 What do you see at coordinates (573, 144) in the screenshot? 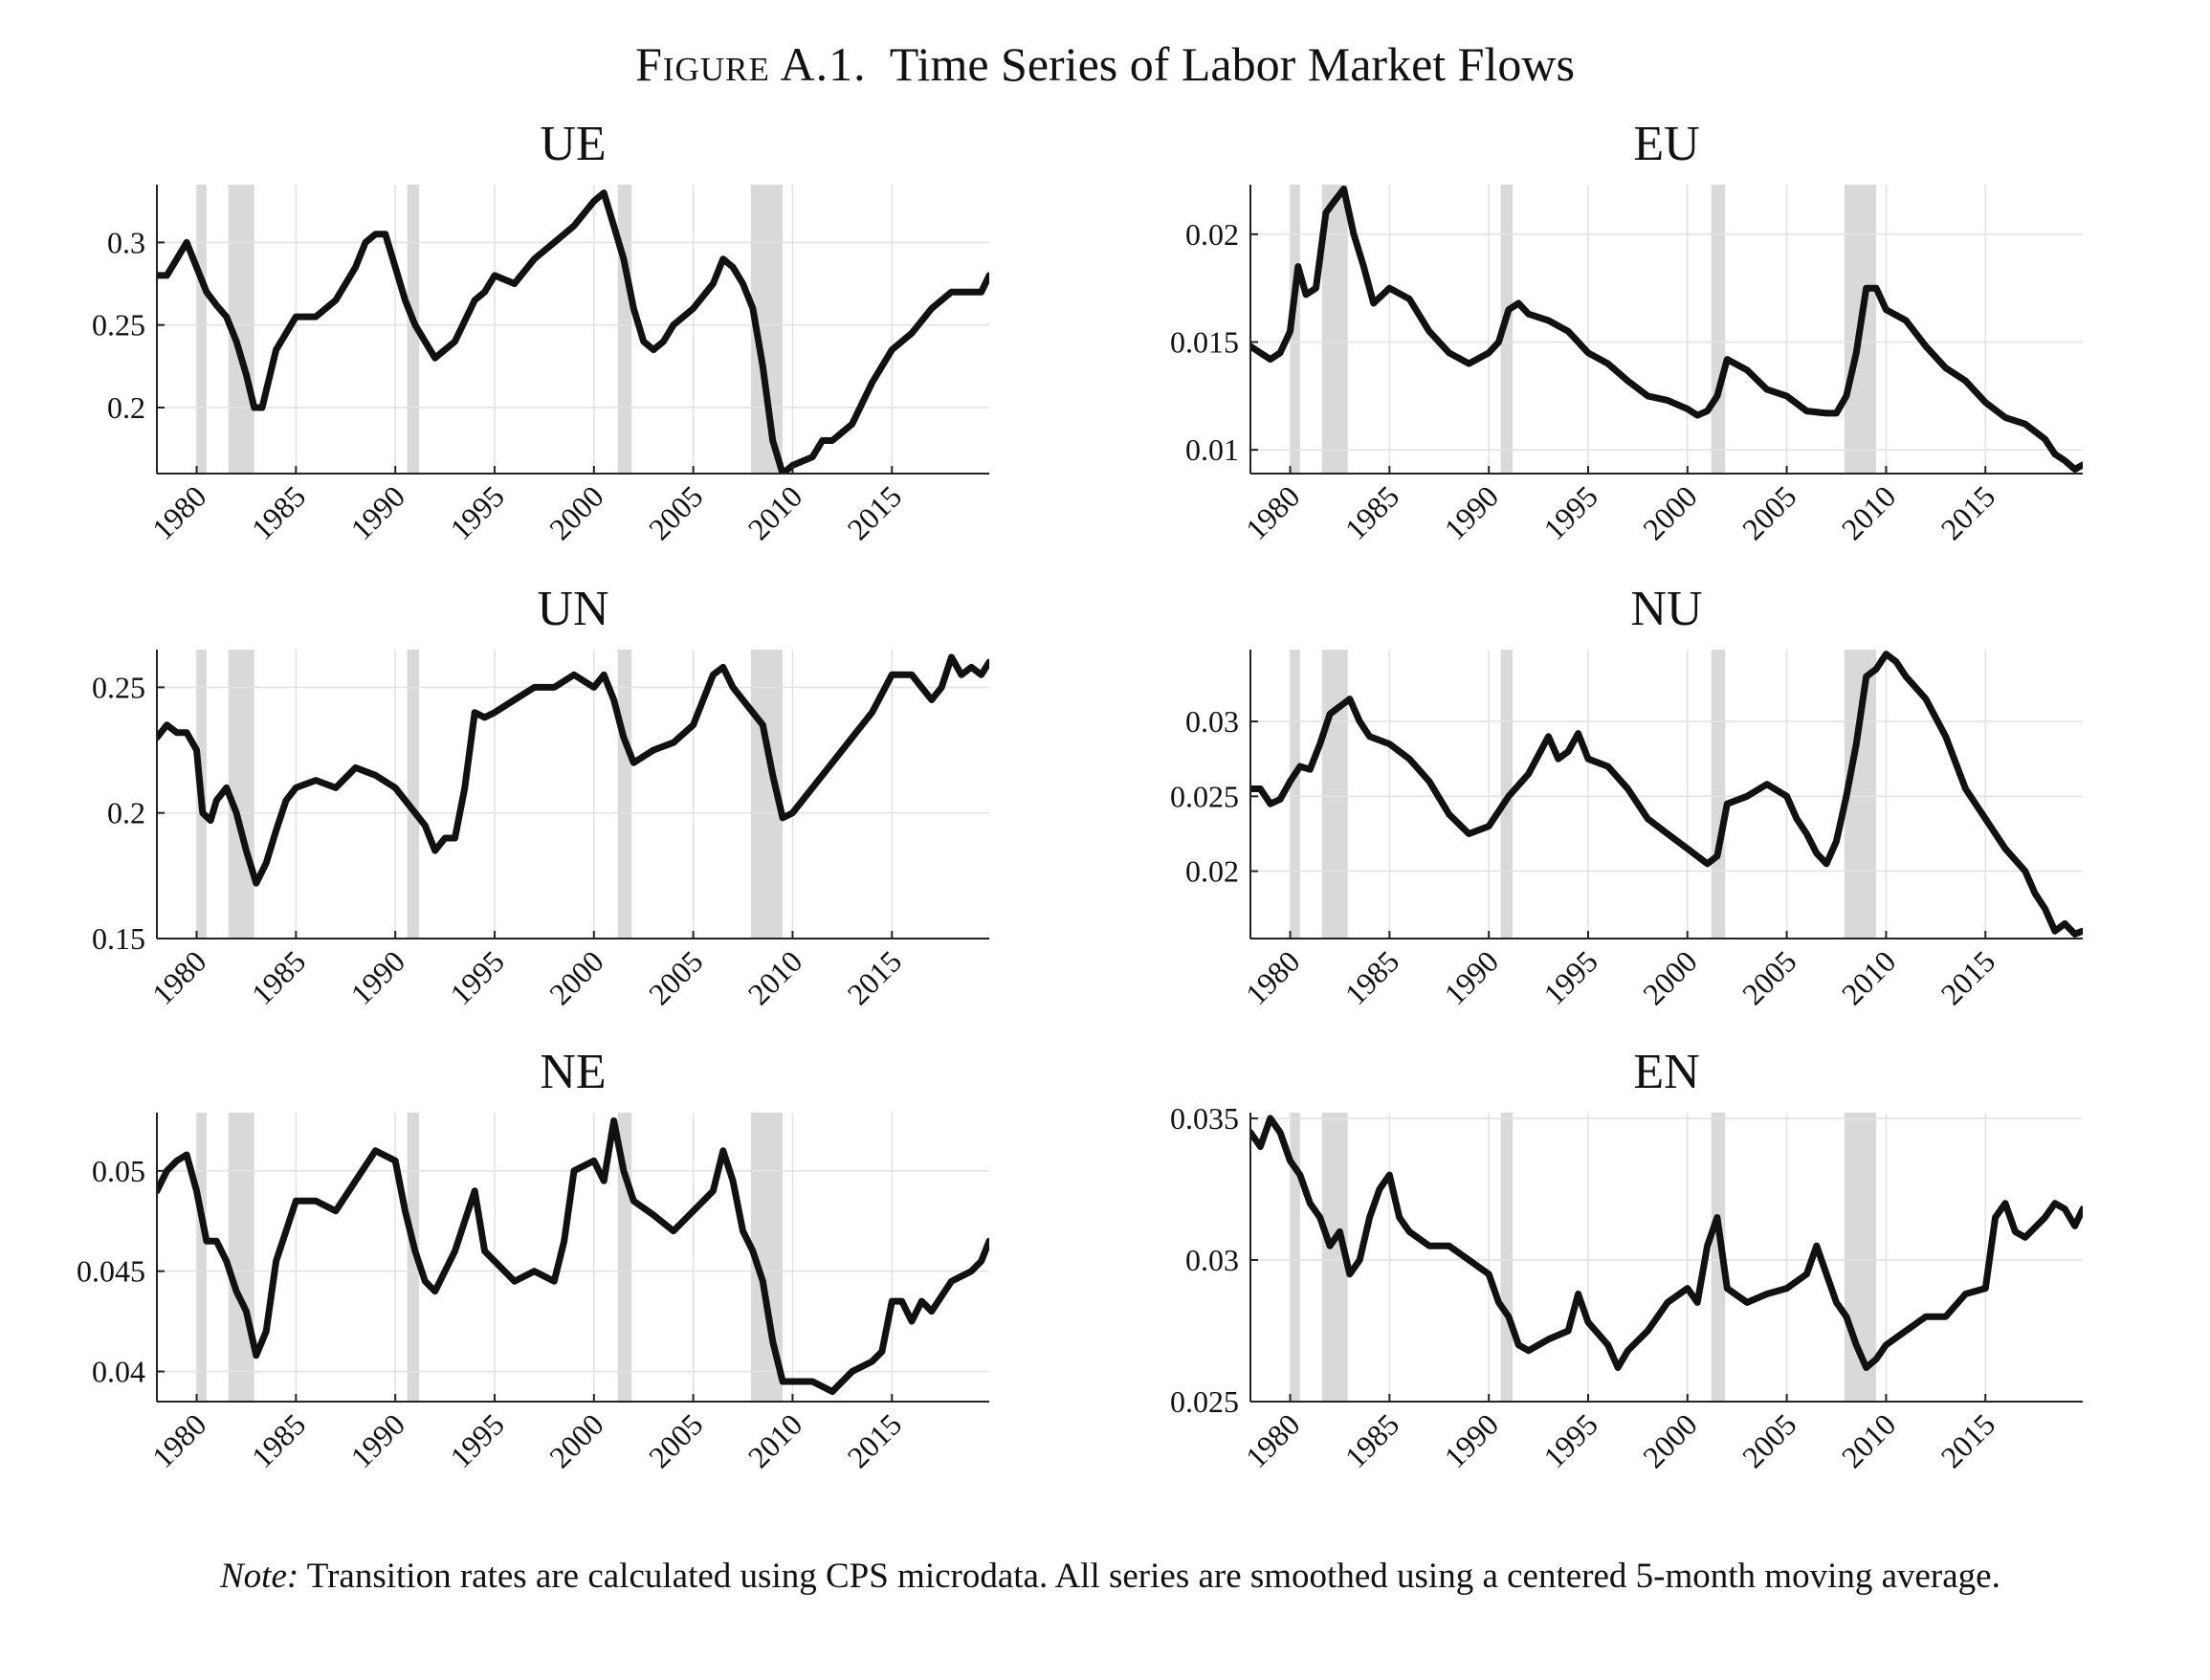
I see `panel-title-ue: UE` at bounding box center [573, 144].